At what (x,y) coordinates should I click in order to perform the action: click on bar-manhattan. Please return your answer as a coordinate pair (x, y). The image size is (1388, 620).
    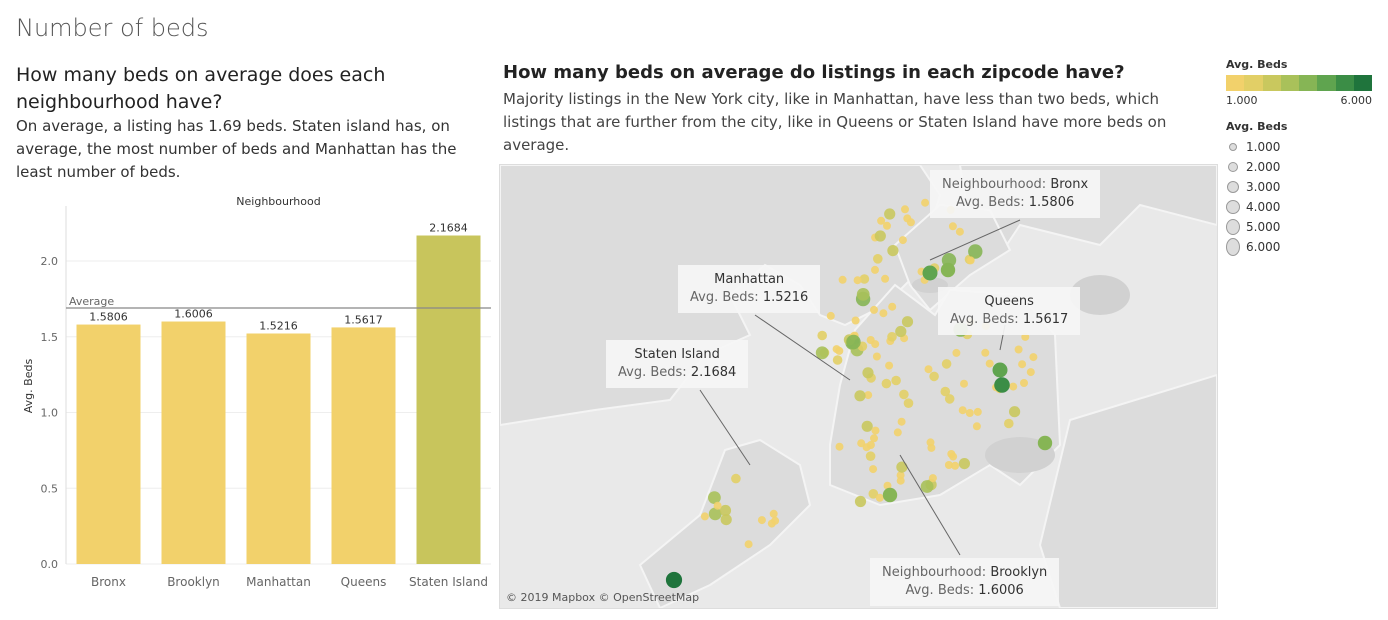
    Looking at the image, I should click on (278, 448).